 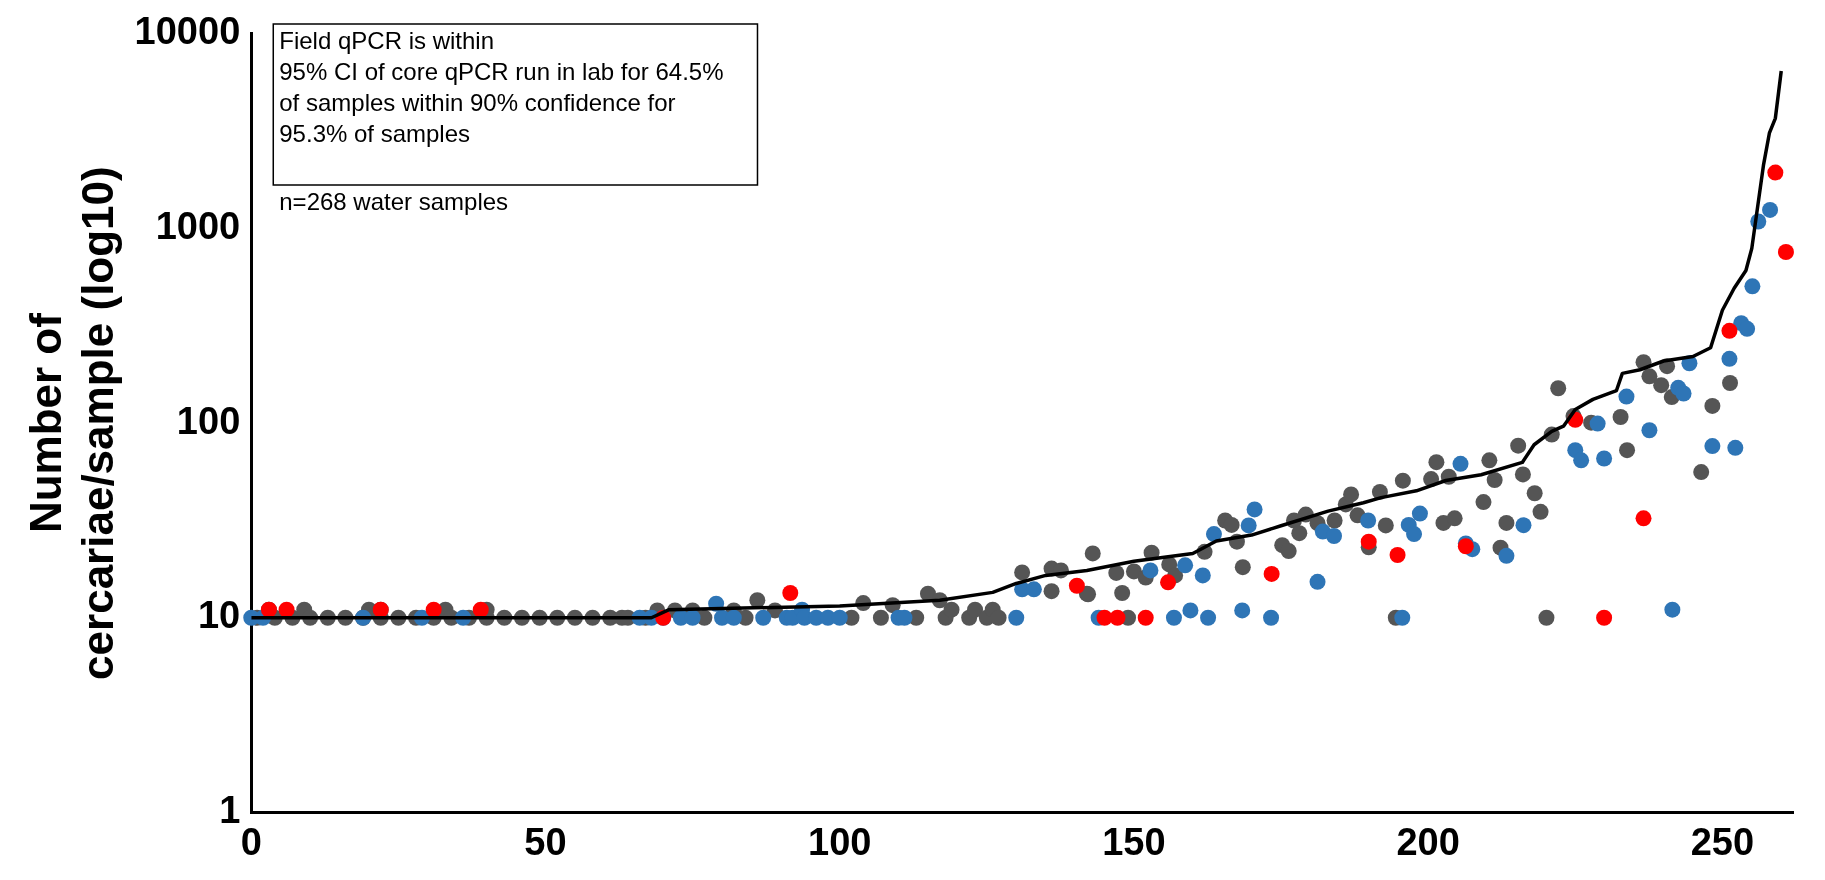 What do you see at coordinates (386, 40) in the screenshot?
I see `annotation: Field qPCR is within` at bounding box center [386, 40].